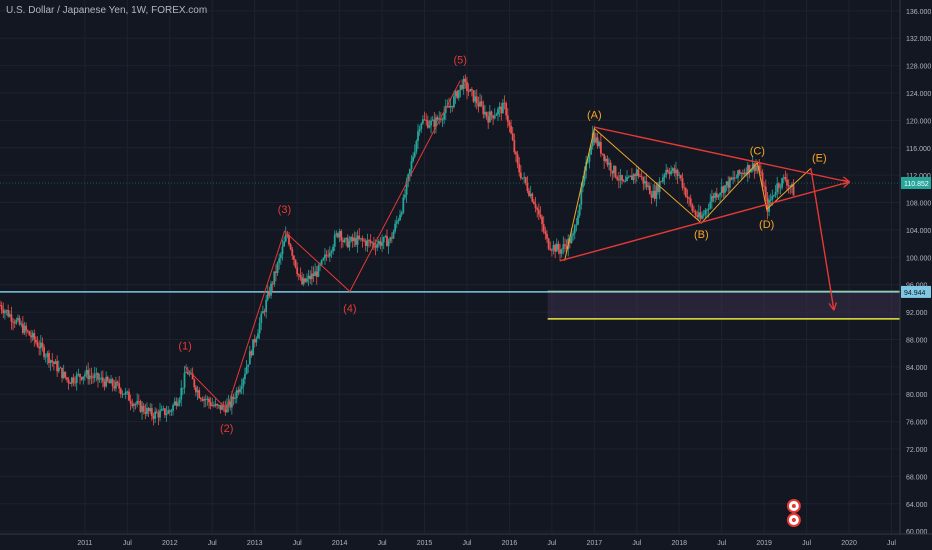 The image size is (932, 550). Describe the element at coordinates (916, 291) in the screenshot. I see `horizontal-level-tag` at that location.